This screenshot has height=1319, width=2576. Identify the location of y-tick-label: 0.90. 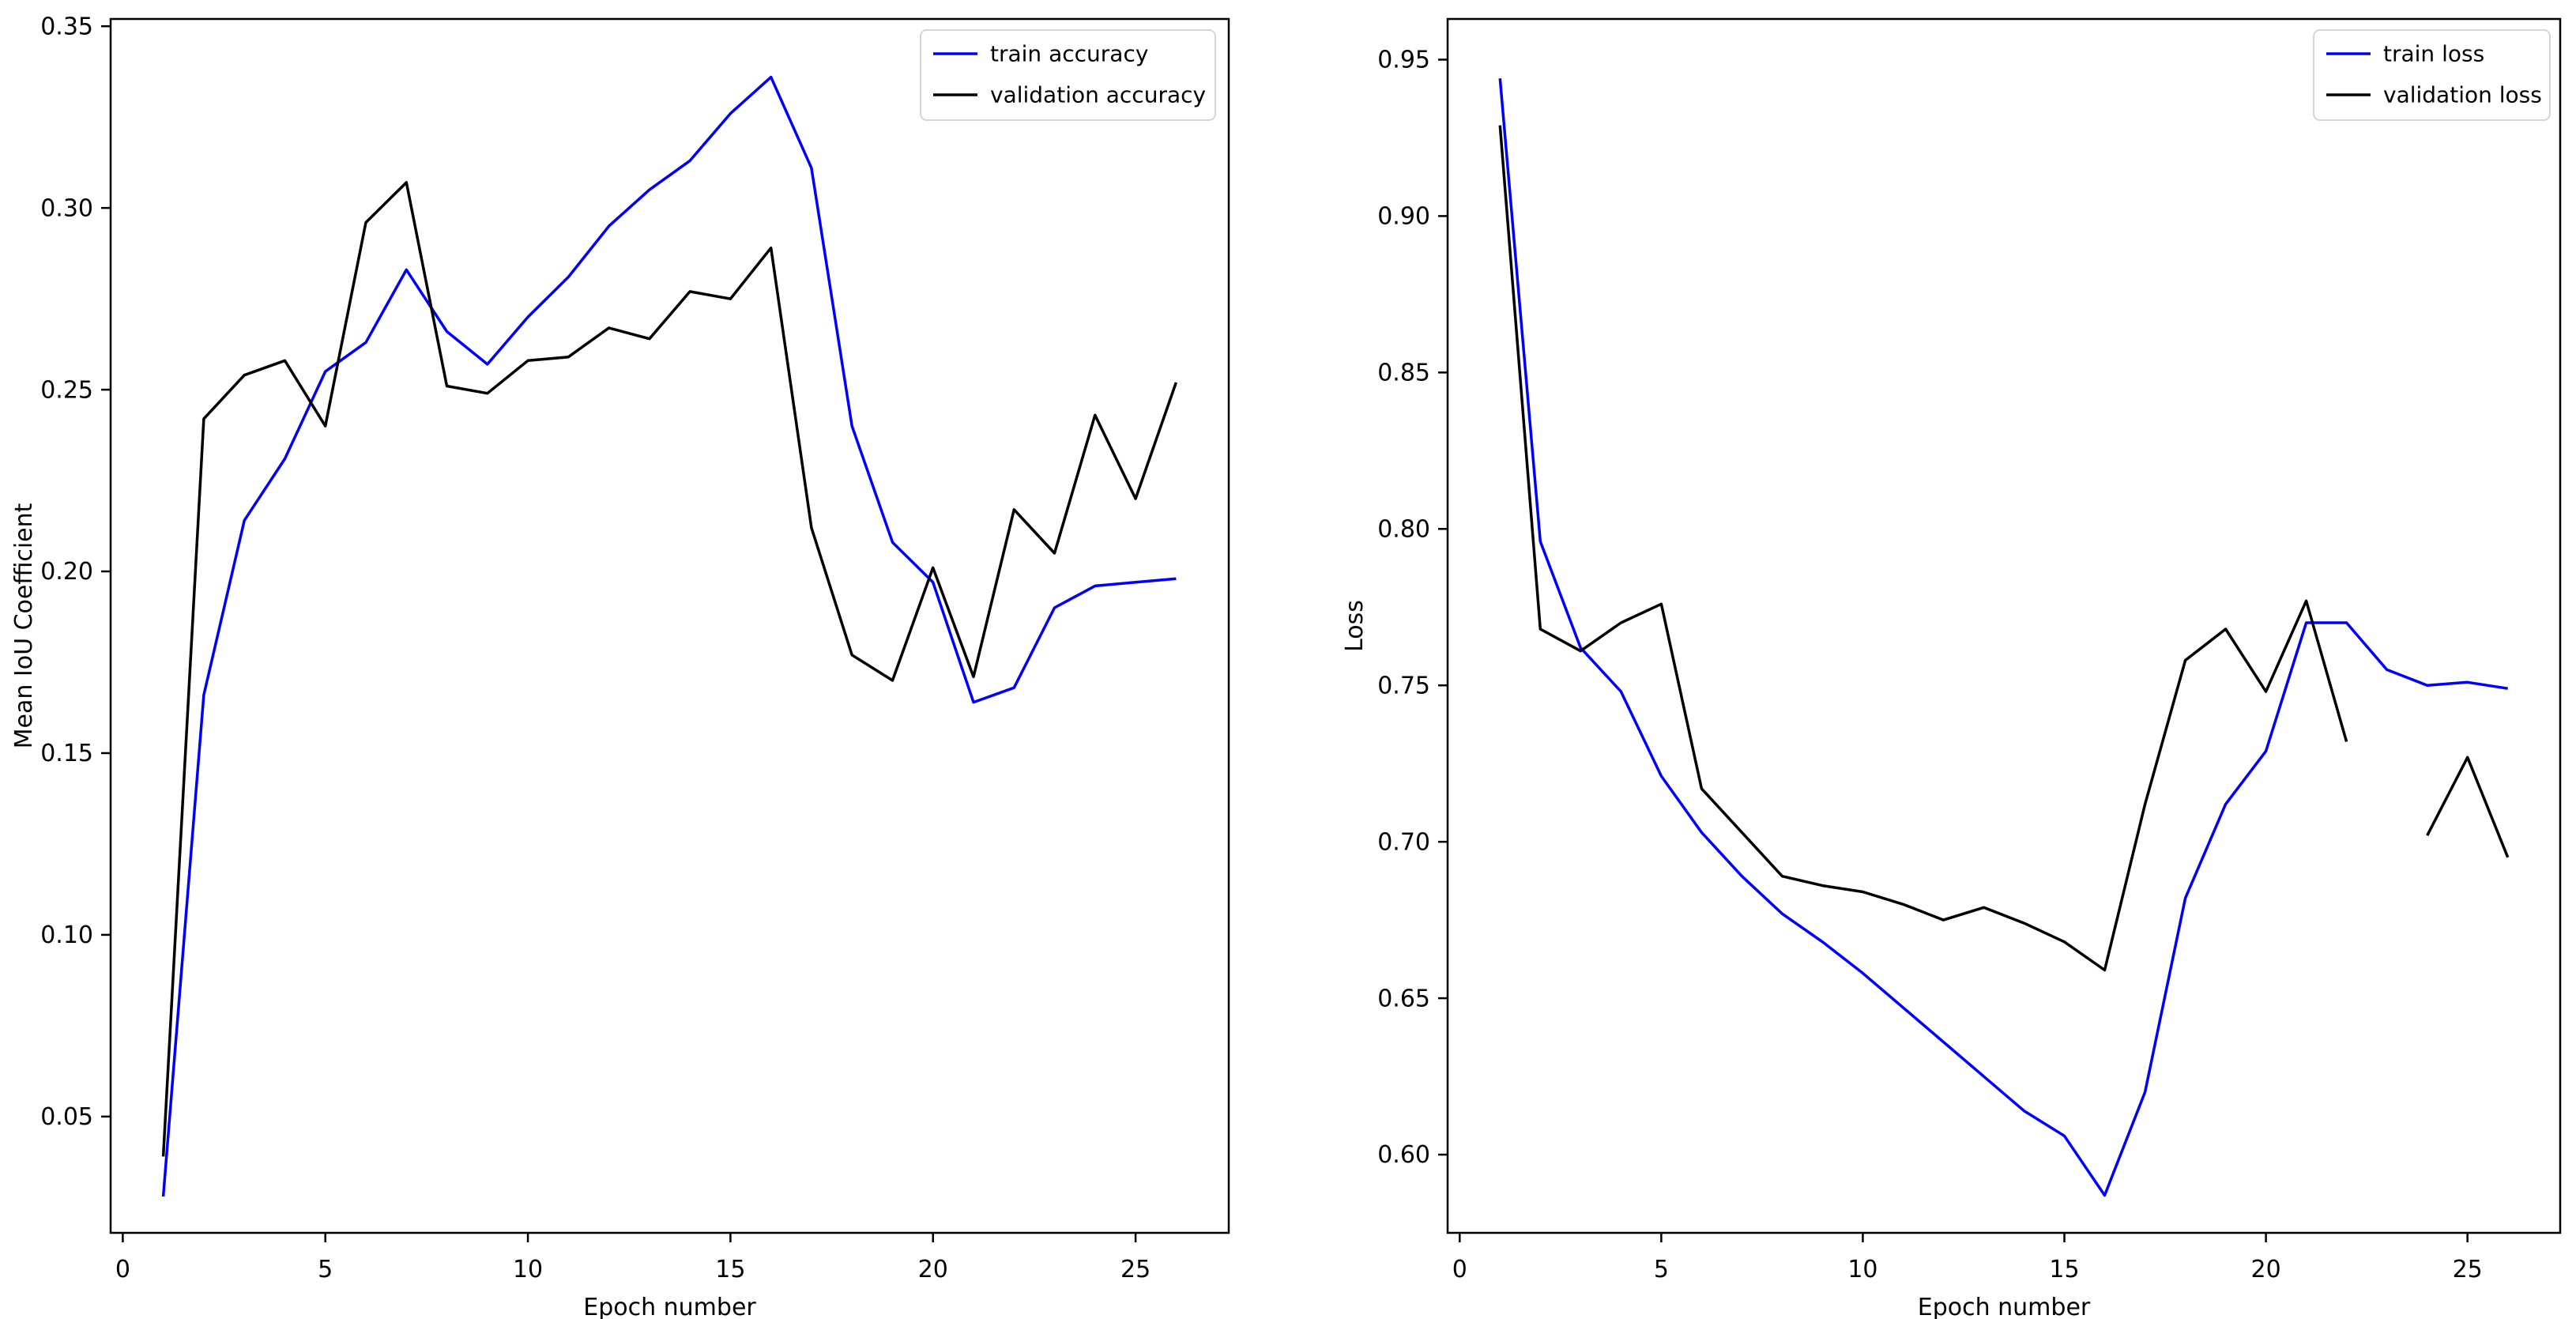
(1403, 217).